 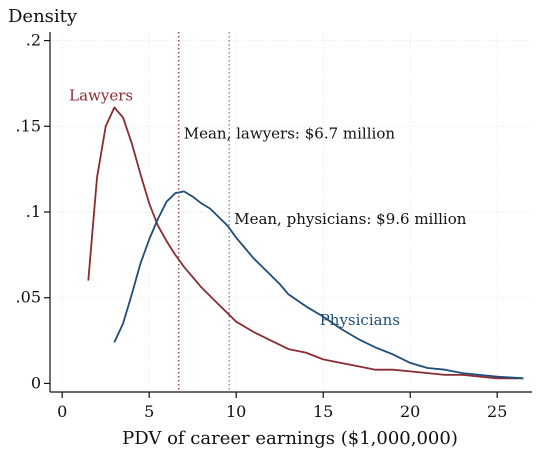 I want to click on x-tick-label: 0, so click(x=62, y=411).